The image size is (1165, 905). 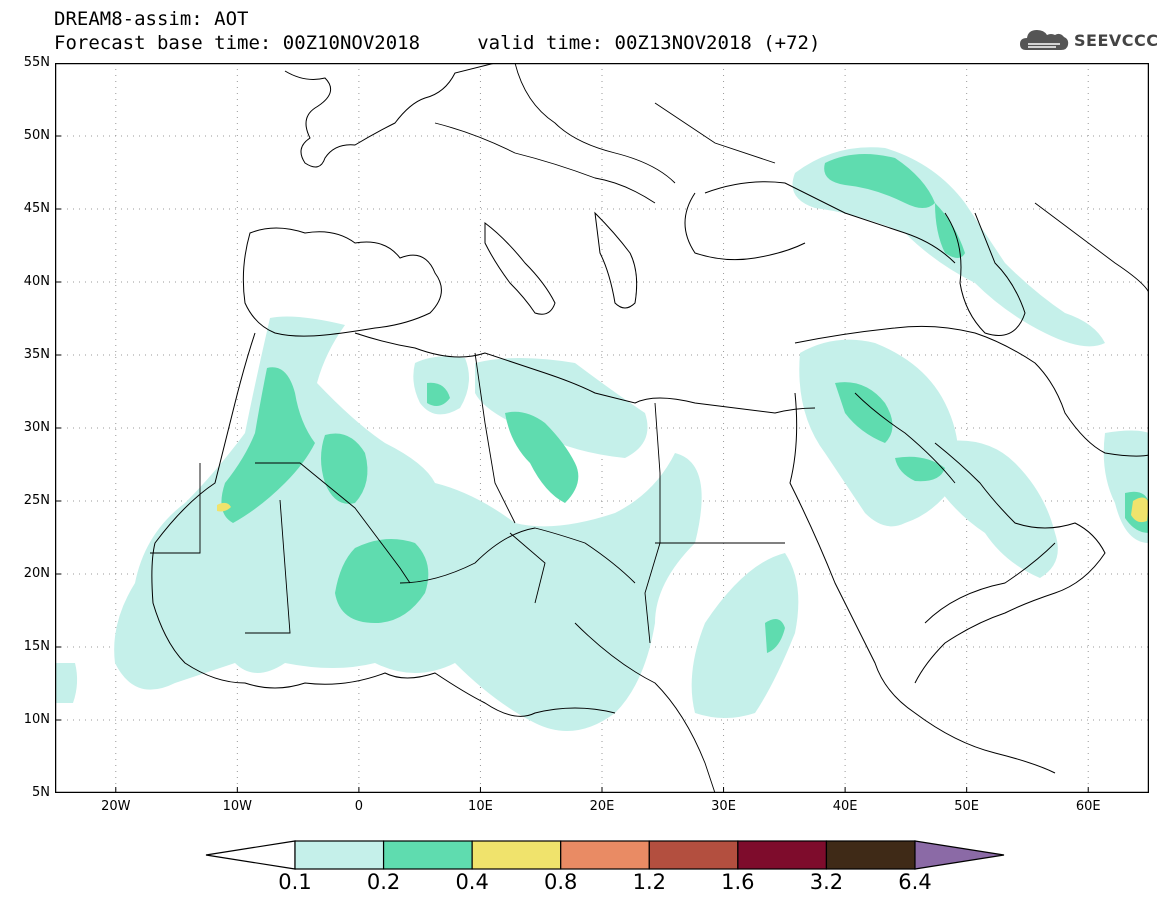 What do you see at coordinates (36, 719) in the screenshot?
I see `lat-label: 10N` at bounding box center [36, 719].